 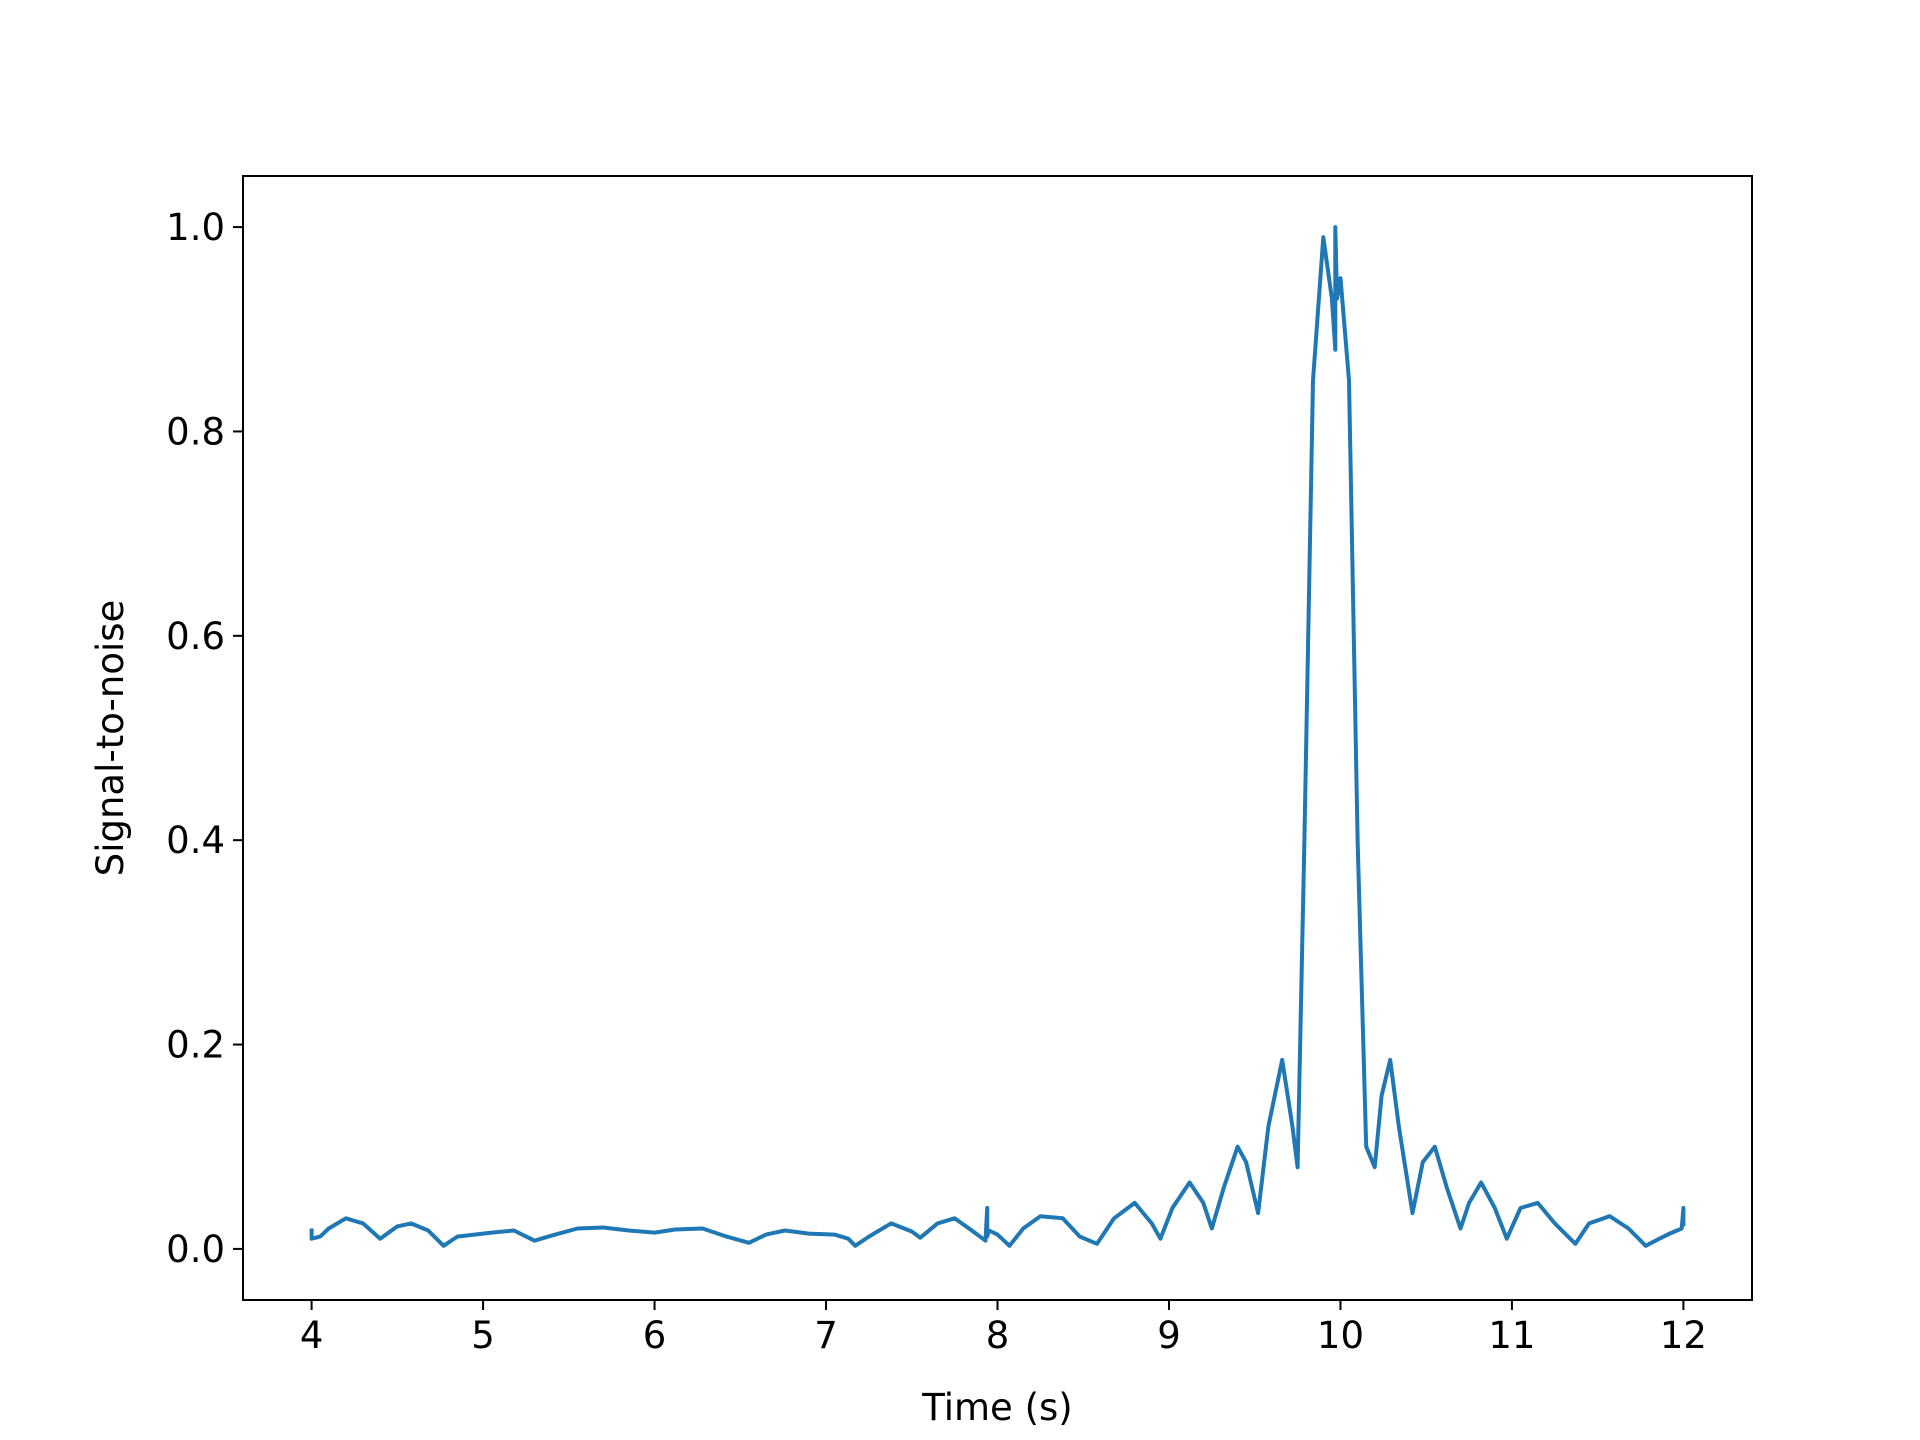 What do you see at coordinates (655, 1335) in the screenshot?
I see `x-tick-label: 6` at bounding box center [655, 1335].